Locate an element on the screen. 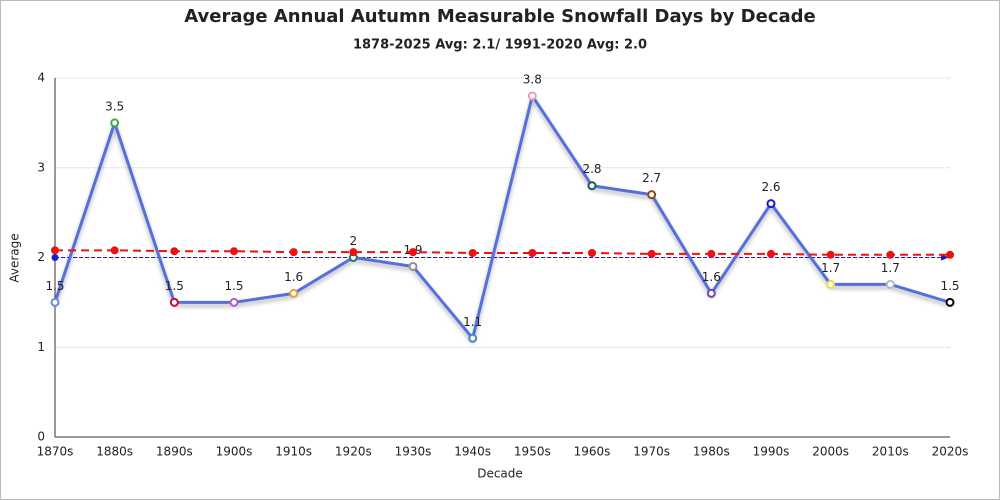 The image size is (1000, 500). y-axis-label: Average is located at coordinates (15, 257).